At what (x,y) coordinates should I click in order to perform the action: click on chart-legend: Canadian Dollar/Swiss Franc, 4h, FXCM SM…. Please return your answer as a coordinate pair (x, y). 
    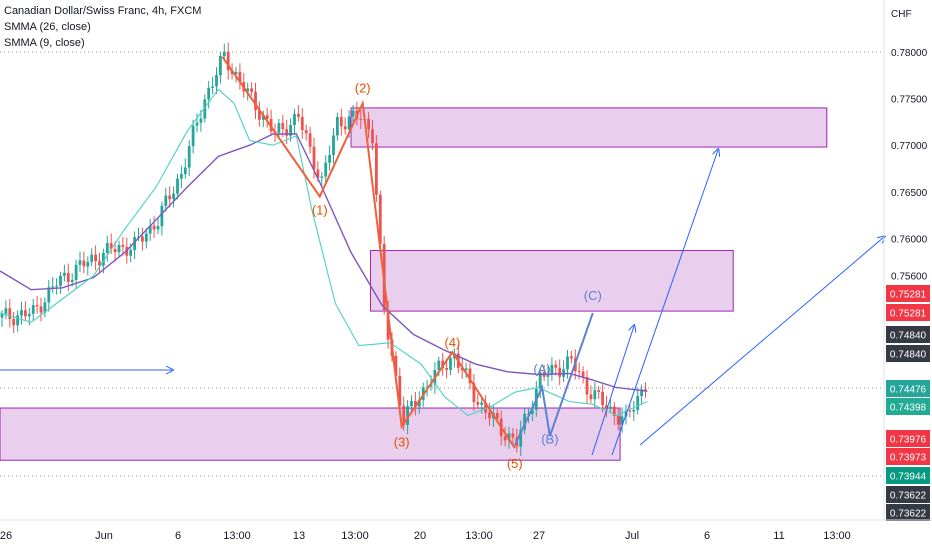
    Looking at the image, I should click on (102, 27).